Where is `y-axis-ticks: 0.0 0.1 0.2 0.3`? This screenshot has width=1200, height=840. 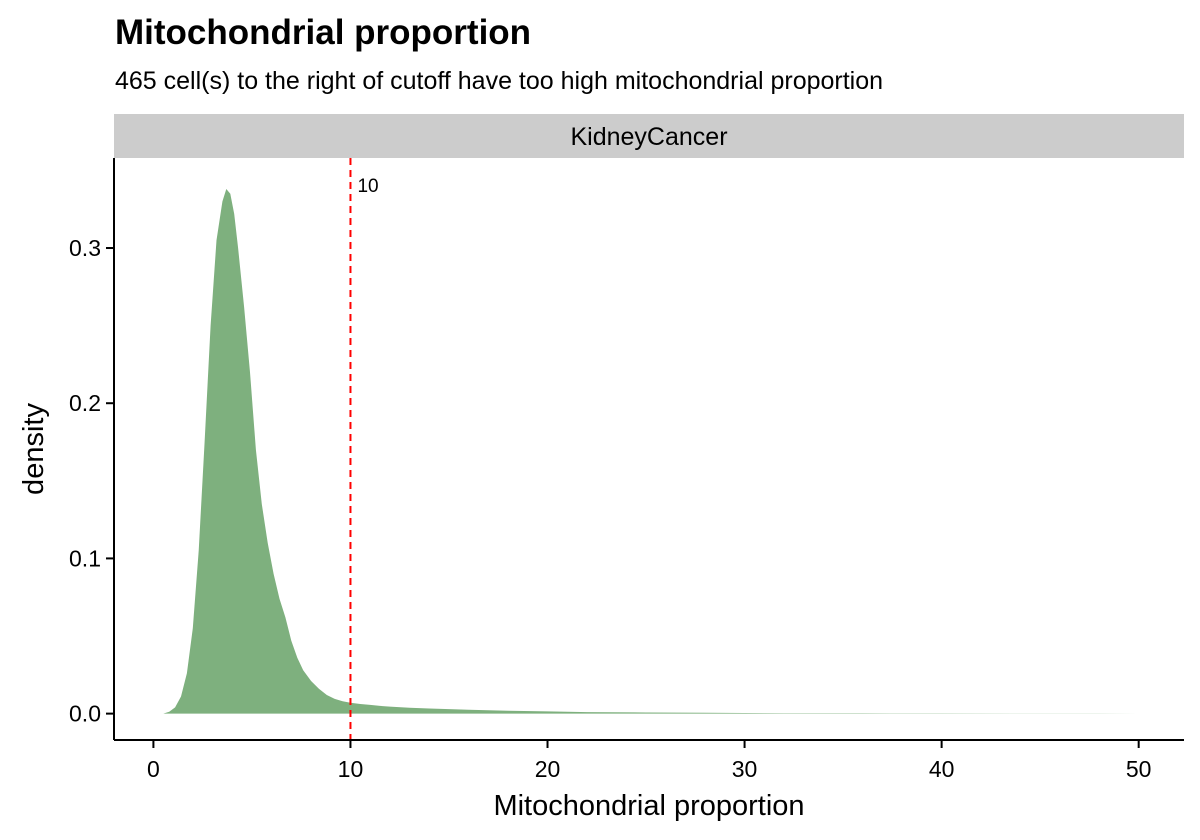 y-axis-ticks: 0.0 0.1 0.2 0.3 is located at coordinates (91, 481).